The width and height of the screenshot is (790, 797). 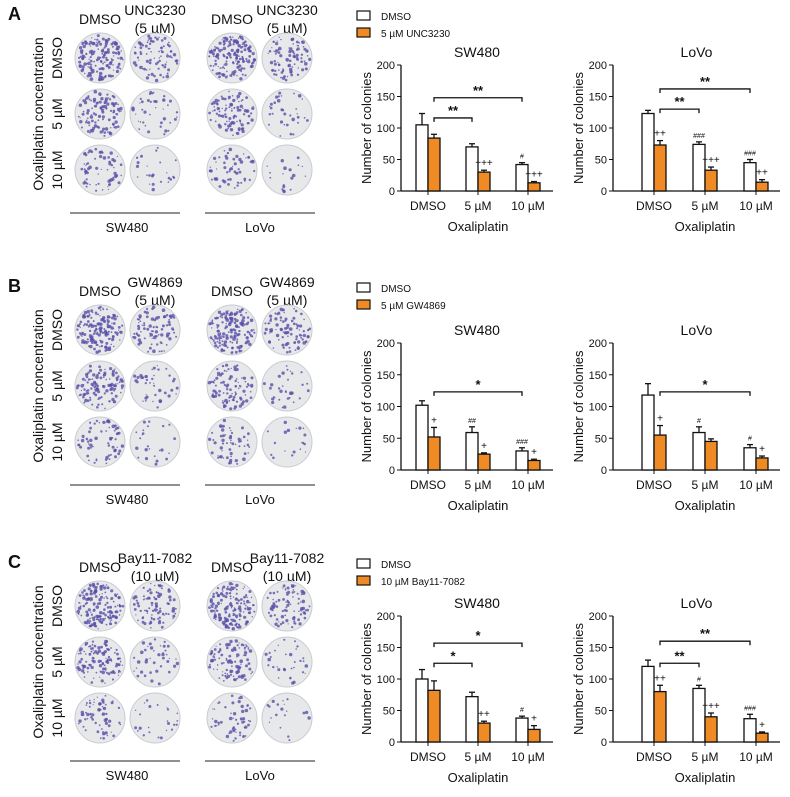 I want to click on y-axis-label: Number of colonies, so click(x=578, y=679).